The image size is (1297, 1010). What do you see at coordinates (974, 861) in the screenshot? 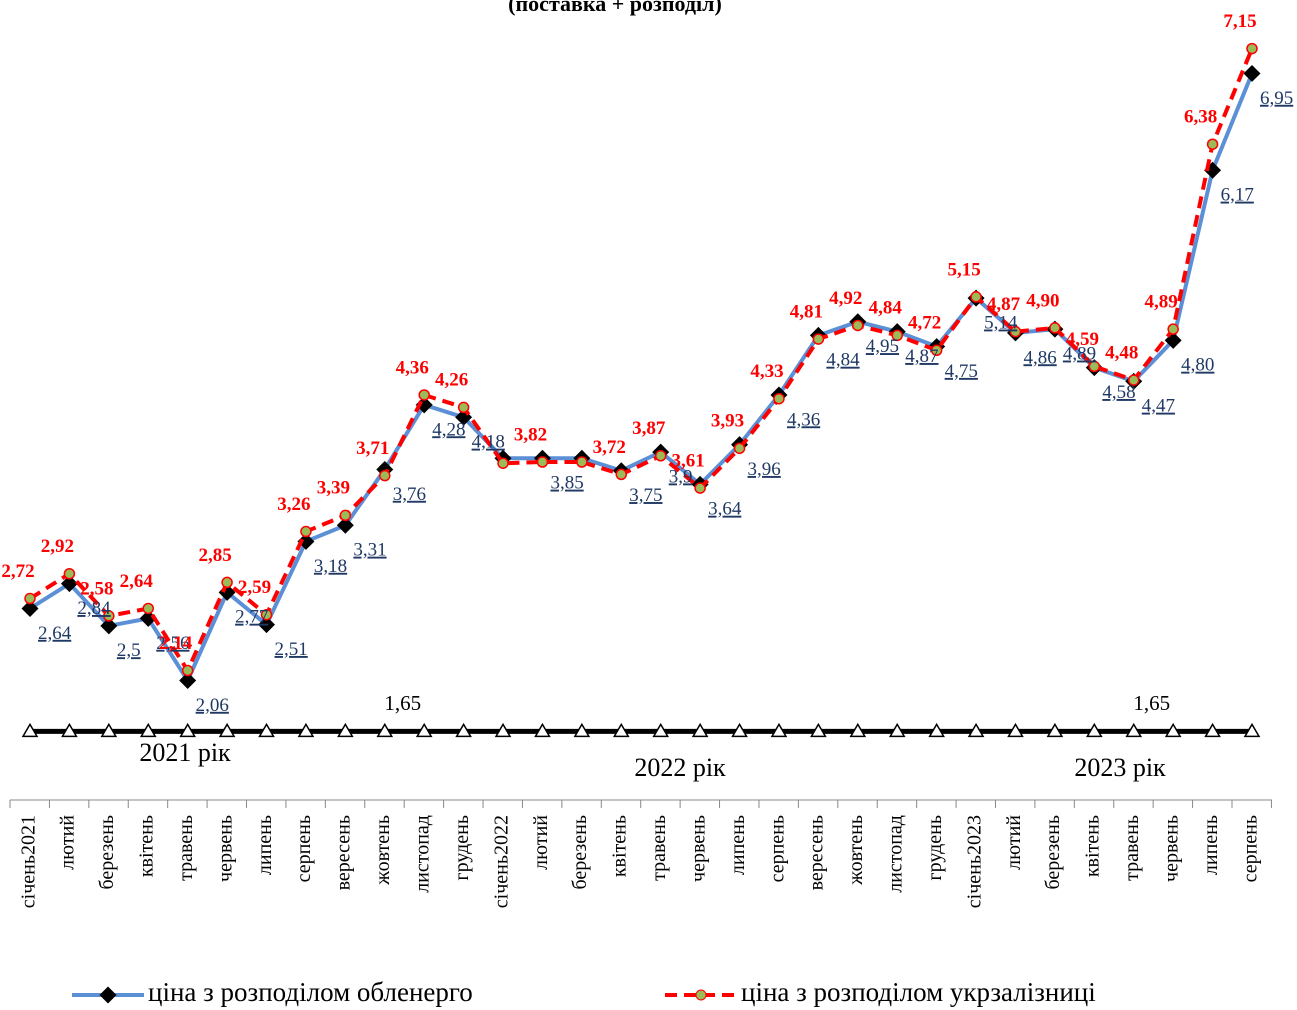
I see `x-tick-label: січень2023` at bounding box center [974, 861].